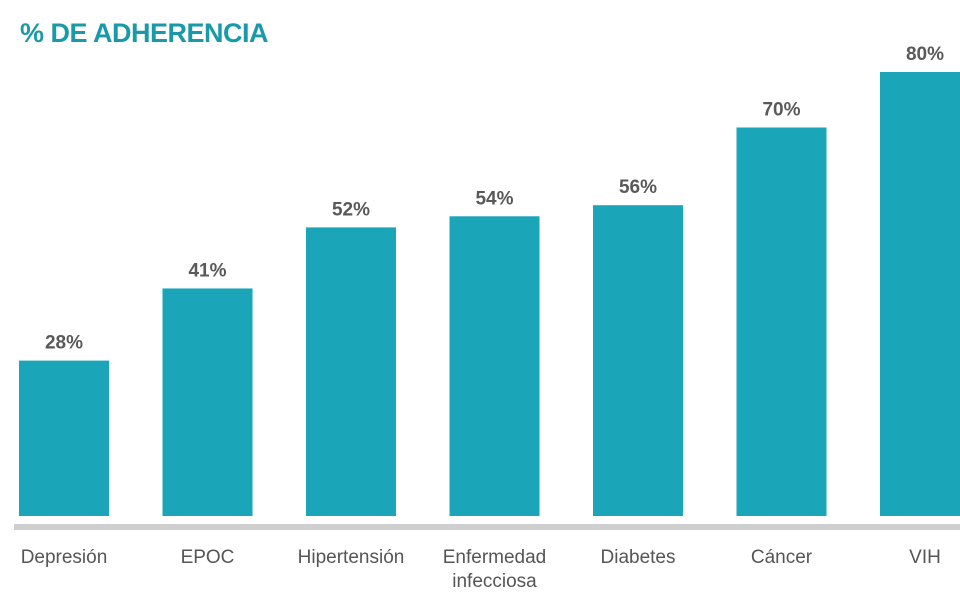 The width and height of the screenshot is (960, 594). I want to click on value-label: 54%, so click(494, 198).